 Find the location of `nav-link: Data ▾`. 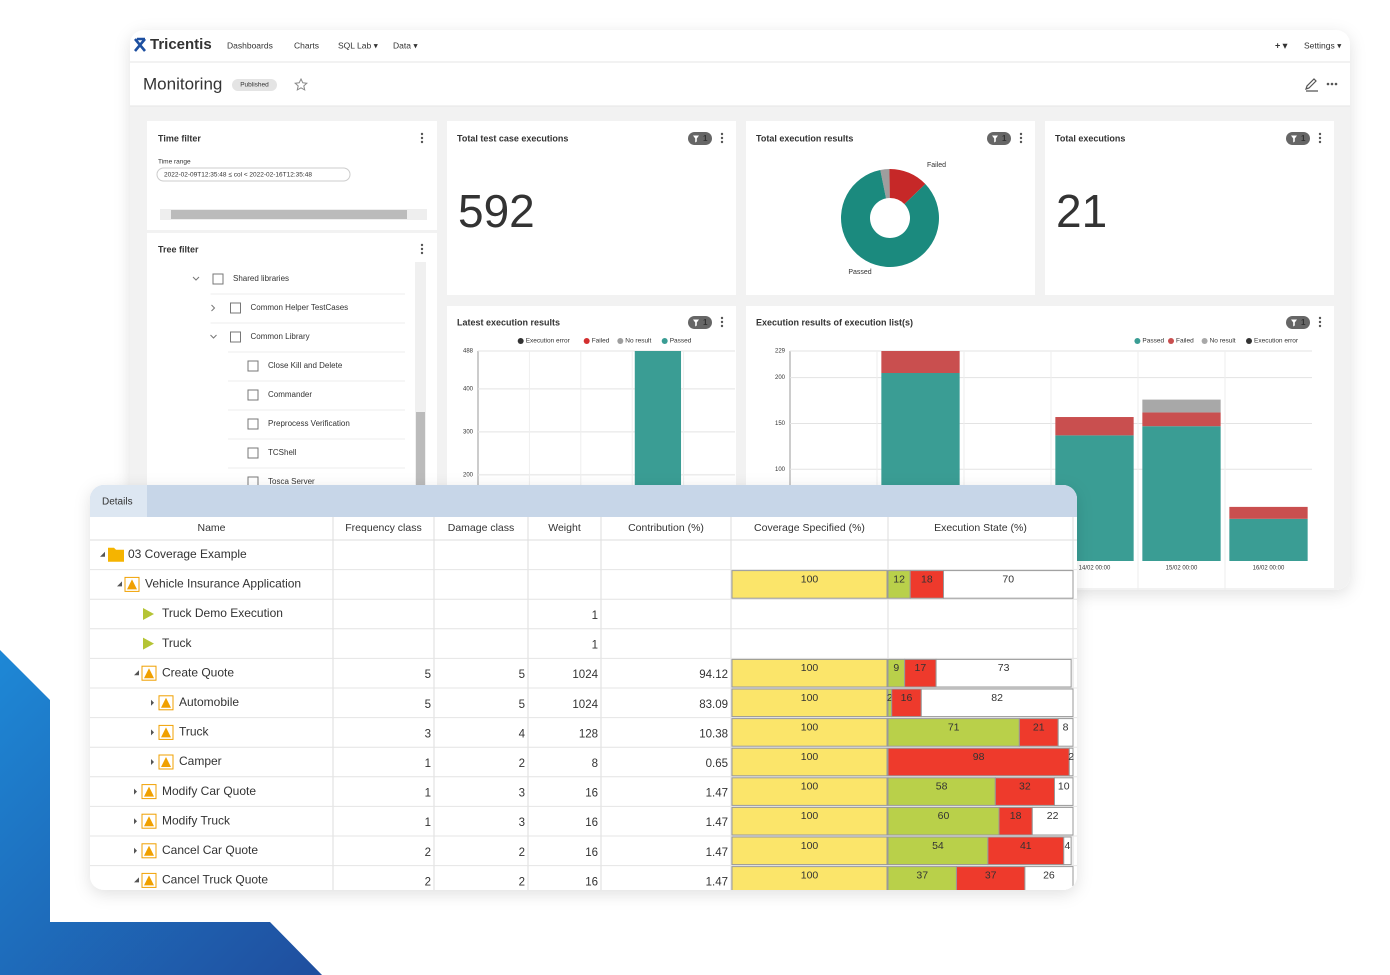

nav-link: Data ▾ is located at coordinates (405, 45).